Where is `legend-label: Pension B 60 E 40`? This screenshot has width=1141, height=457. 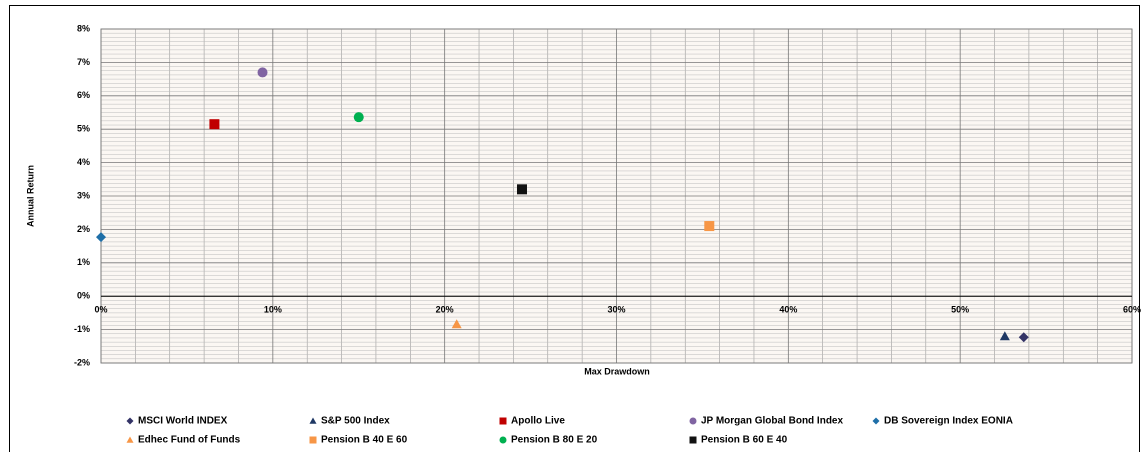
legend-label: Pension B 60 E 40 is located at coordinates (744, 440).